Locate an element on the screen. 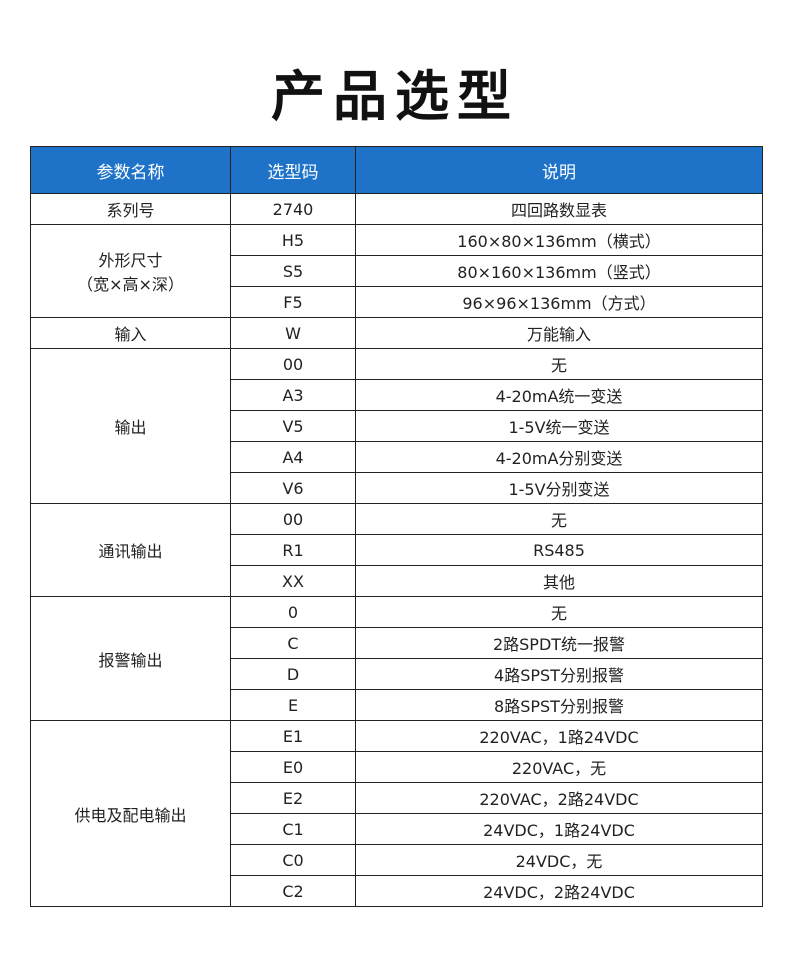 This screenshot has height=969, width=790. table-row: V5 1-5V统一变送 is located at coordinates (397, 426).